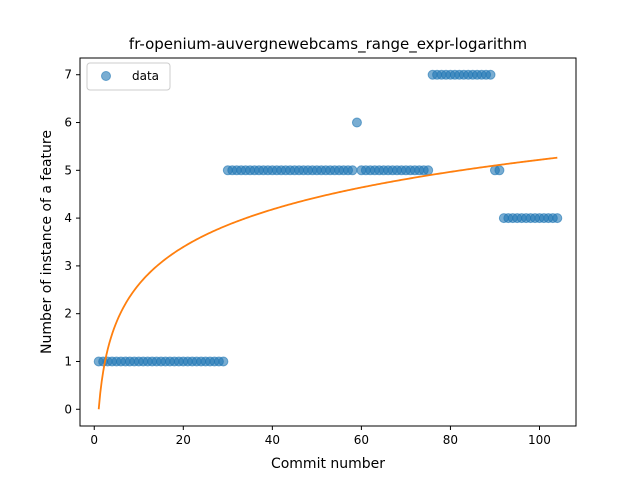 This screenshot has height=480, width=640. What do you see at coordinates (328, 464) in the screenshot?
I see `x-axis-label: Commit number` at bounding box center [328, 464].